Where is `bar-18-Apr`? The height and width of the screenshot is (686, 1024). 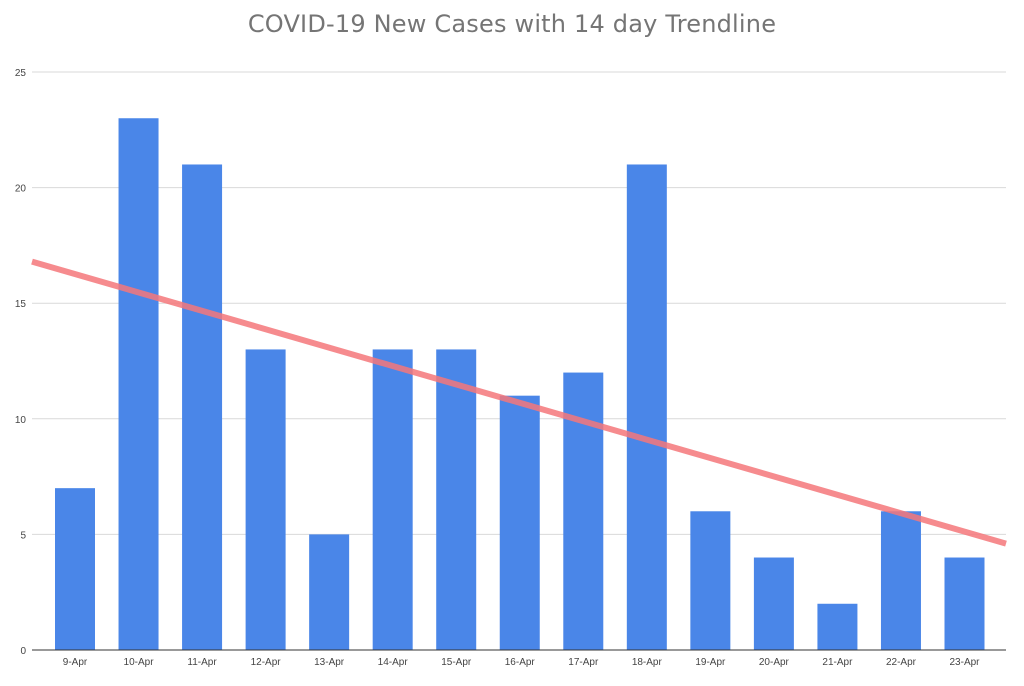 bar-18-Apr is located at coordinates (646, 407).